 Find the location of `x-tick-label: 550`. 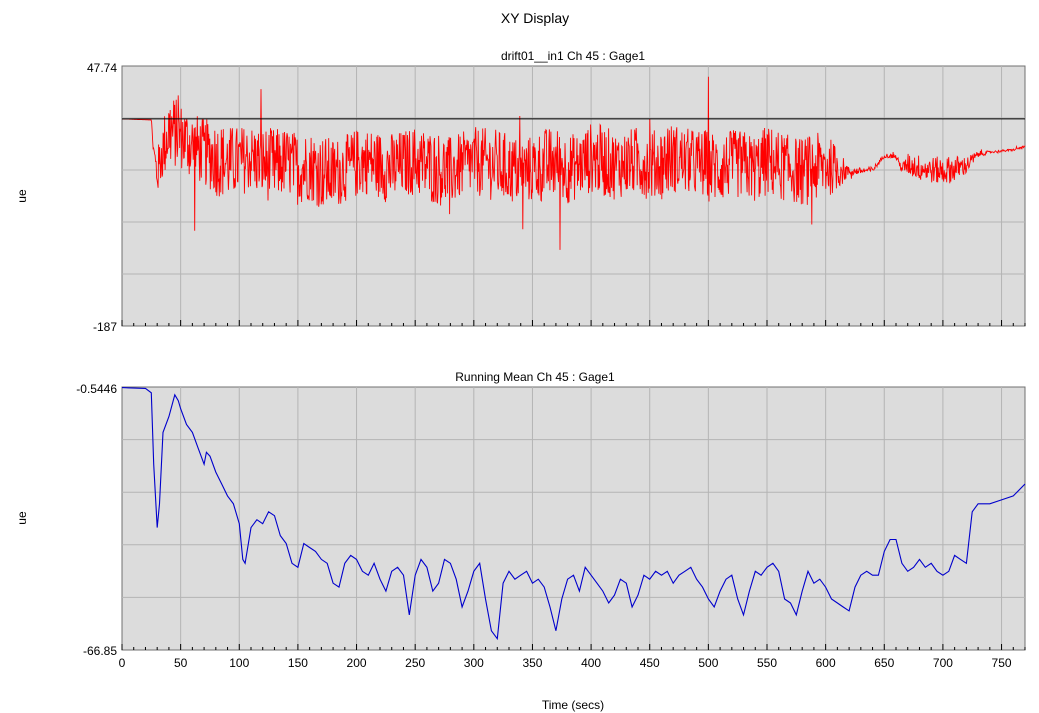

x-tick-label: 550 is located at coordinates (767, 663).